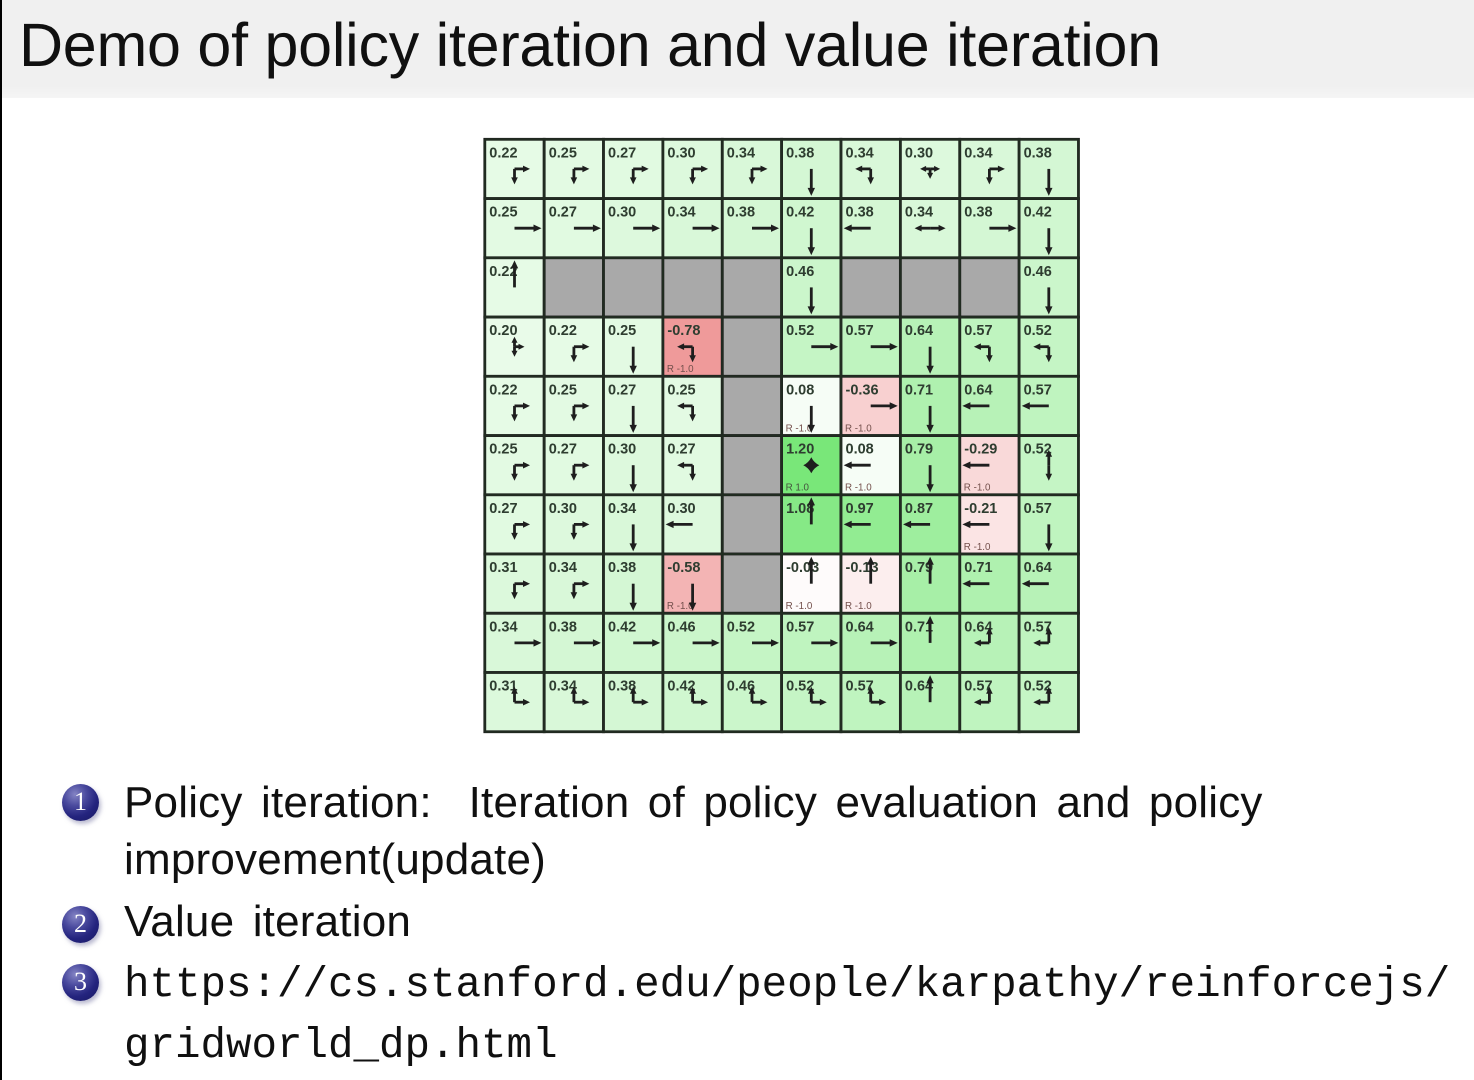  What do you see at coordinates (862, 390) in the screenshot?
I see `svg-text: -0.36` at bounding box center [862, 390].